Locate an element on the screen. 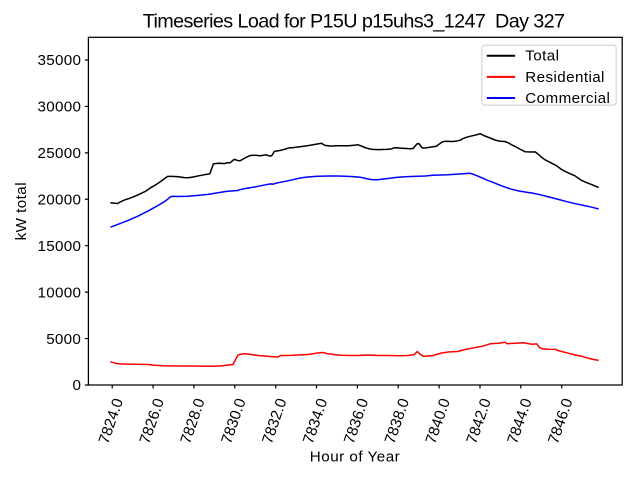 The width and height of the screenshot is (640, 480). svg-text: Residential is located at coordinates (565, 77).